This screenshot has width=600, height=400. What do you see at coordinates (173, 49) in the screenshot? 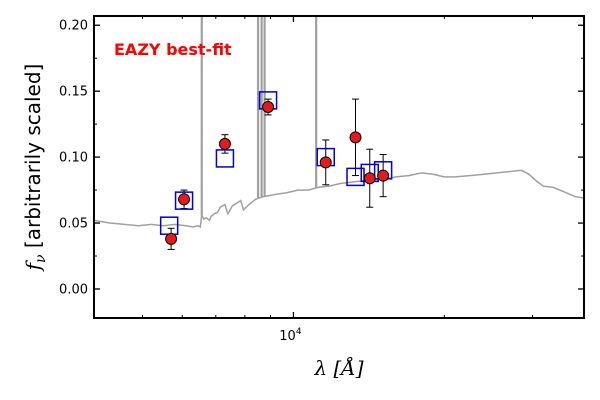
I see `annotation-label: EAZY best-fit` at bounding box center [173, 49].